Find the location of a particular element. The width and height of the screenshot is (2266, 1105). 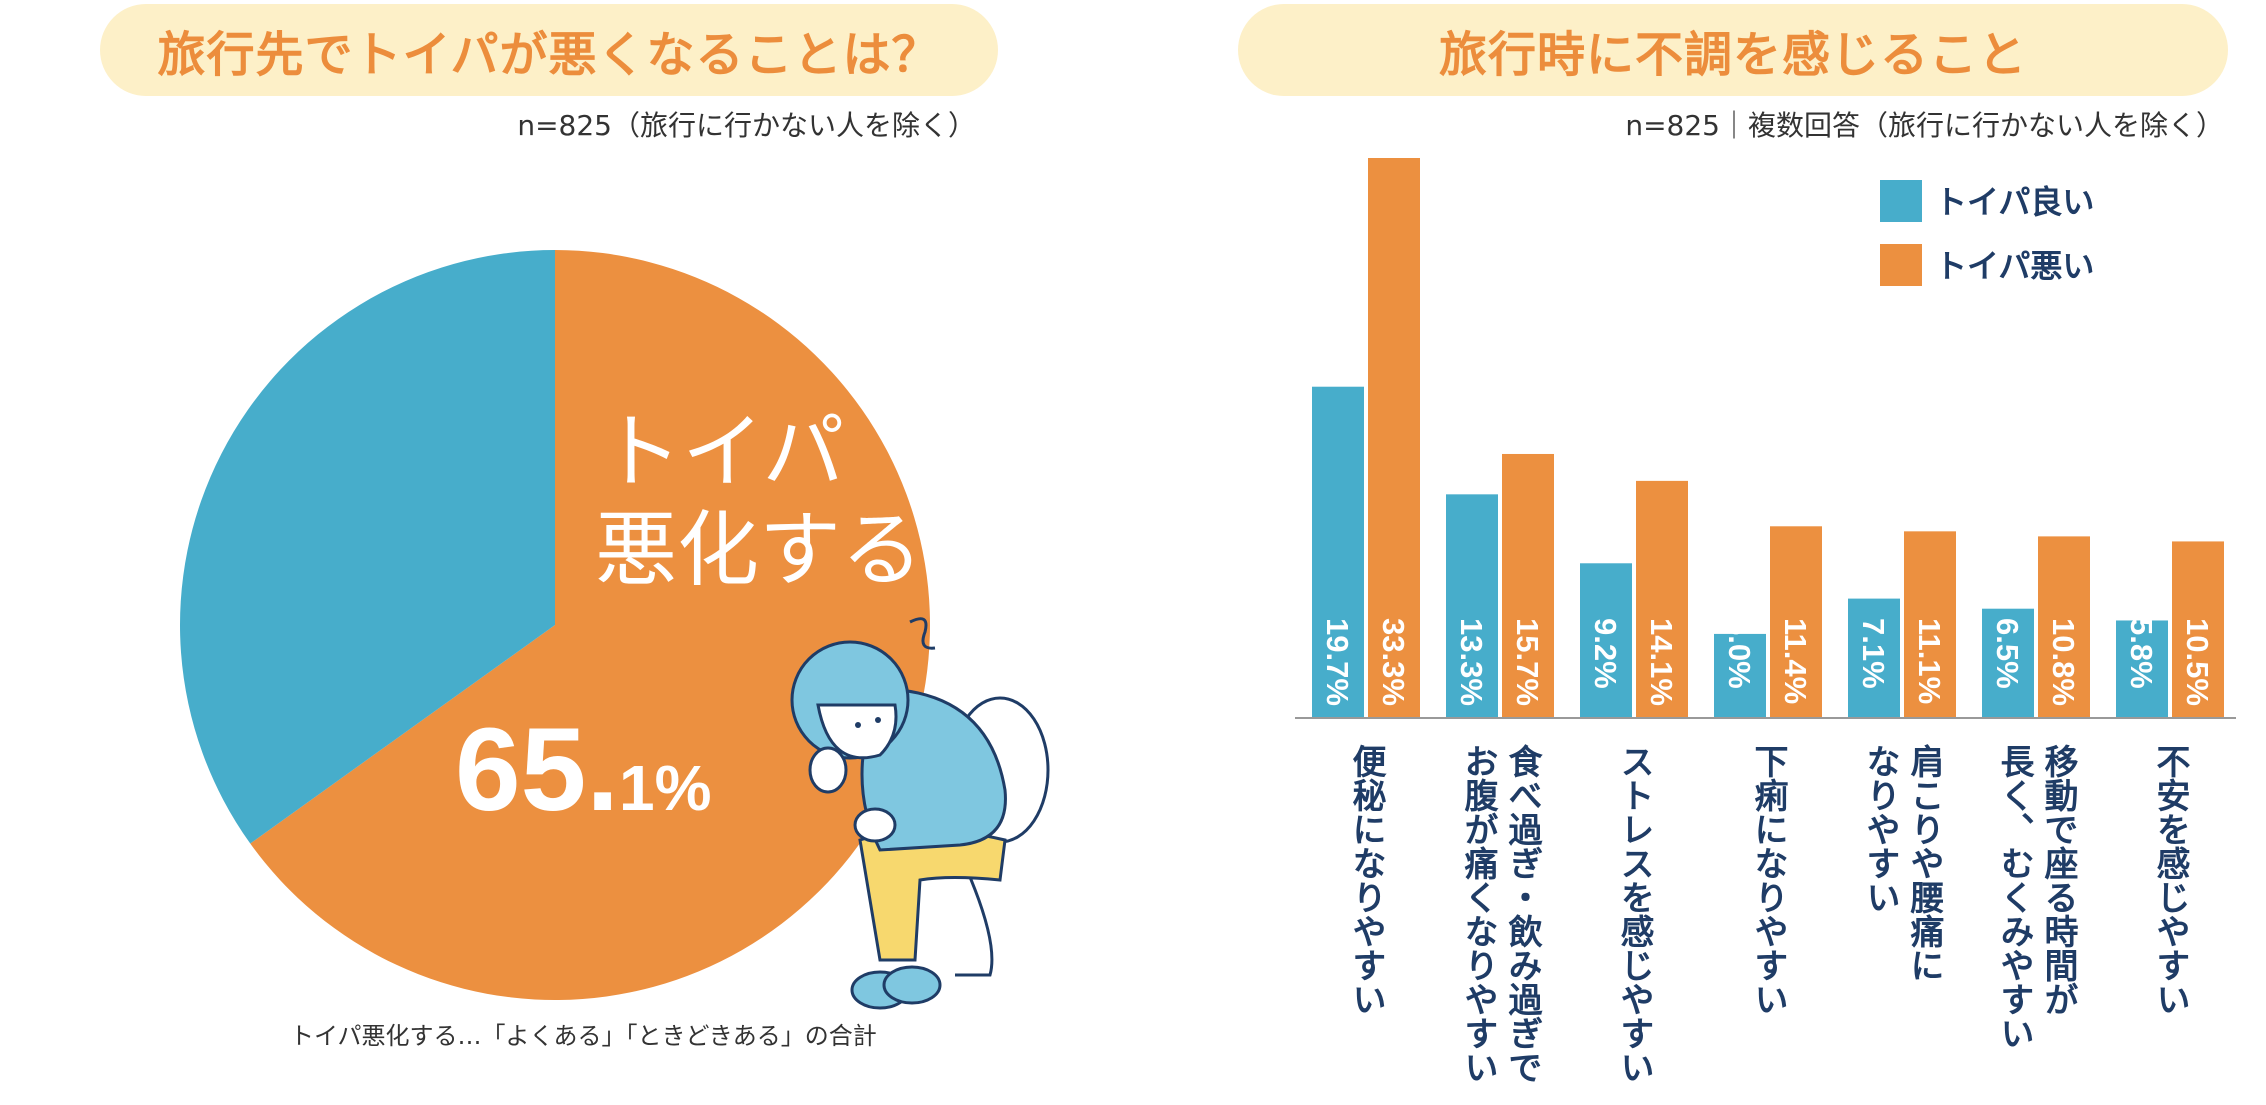

bar-value-label: 15.7% is located at coordinates (1527, 662).